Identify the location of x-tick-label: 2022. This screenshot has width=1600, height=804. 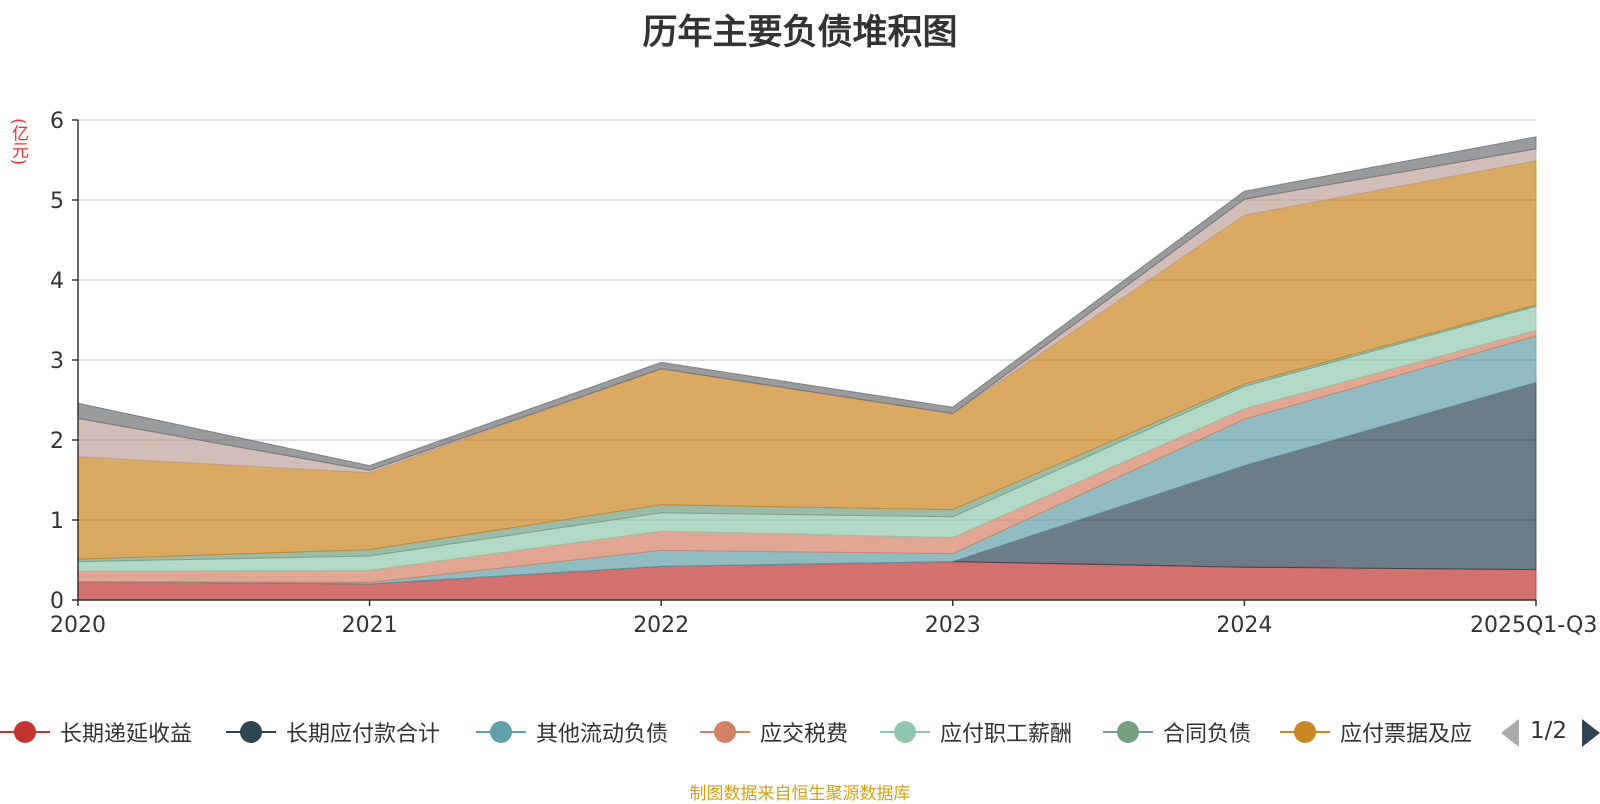
(661, 625).